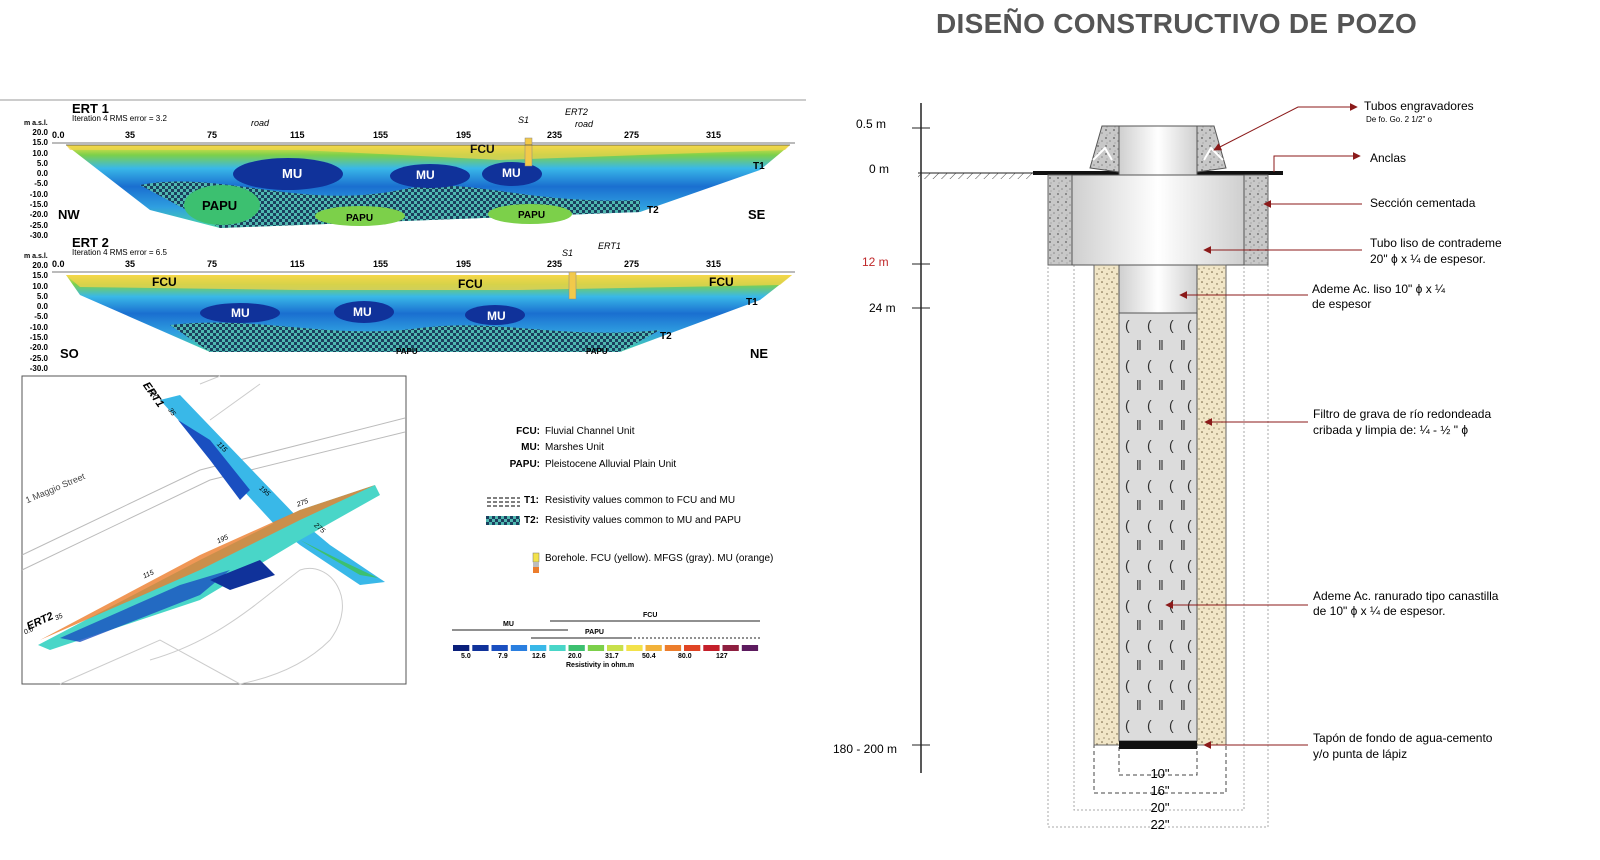 The image size is (1600, 860). Describe the element at coordinates (631, 135) in the screenshot. I see `ert1-x-tick: 275` at that location.